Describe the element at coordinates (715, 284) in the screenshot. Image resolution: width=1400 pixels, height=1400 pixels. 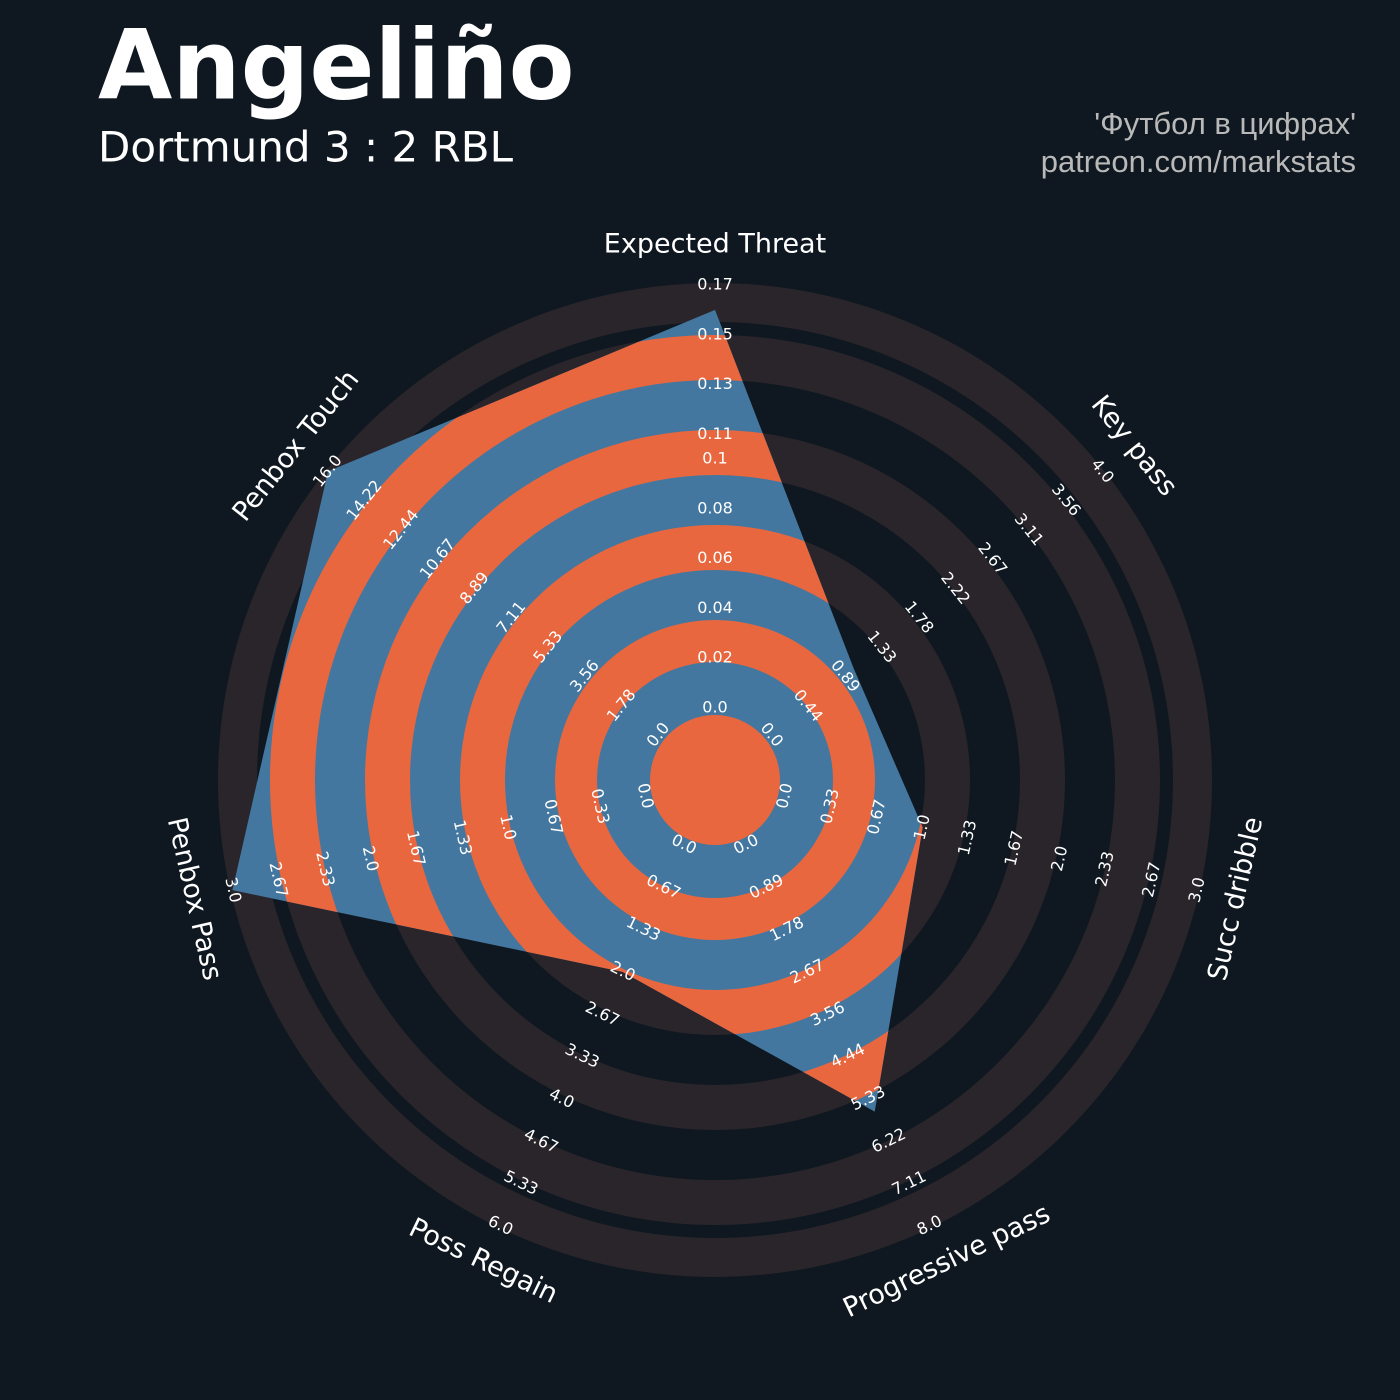
I see `tick-label: 0.17` at that location.